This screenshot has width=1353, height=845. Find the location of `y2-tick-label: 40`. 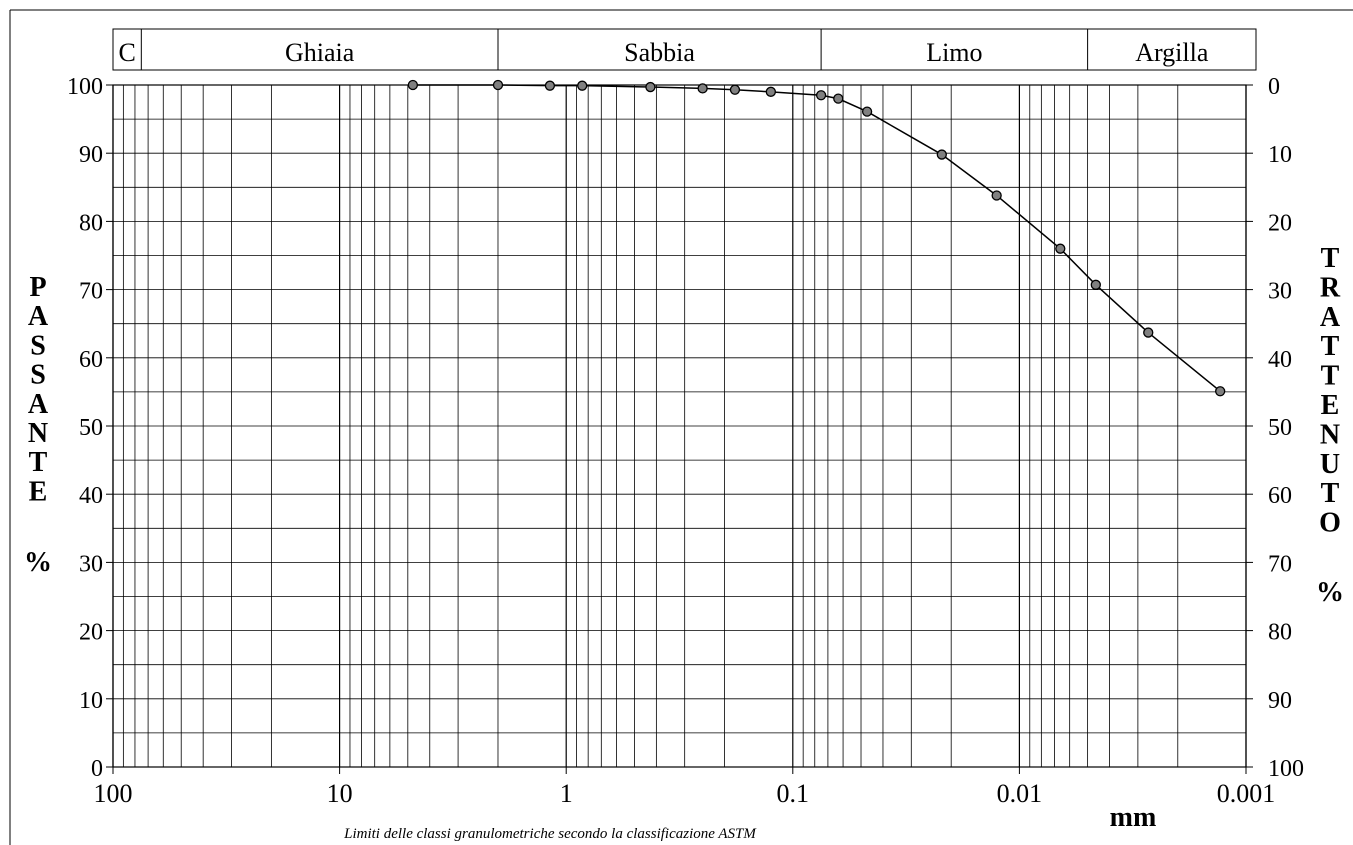

y2-tick-label: 40 is located at coordinates (1280, 360).